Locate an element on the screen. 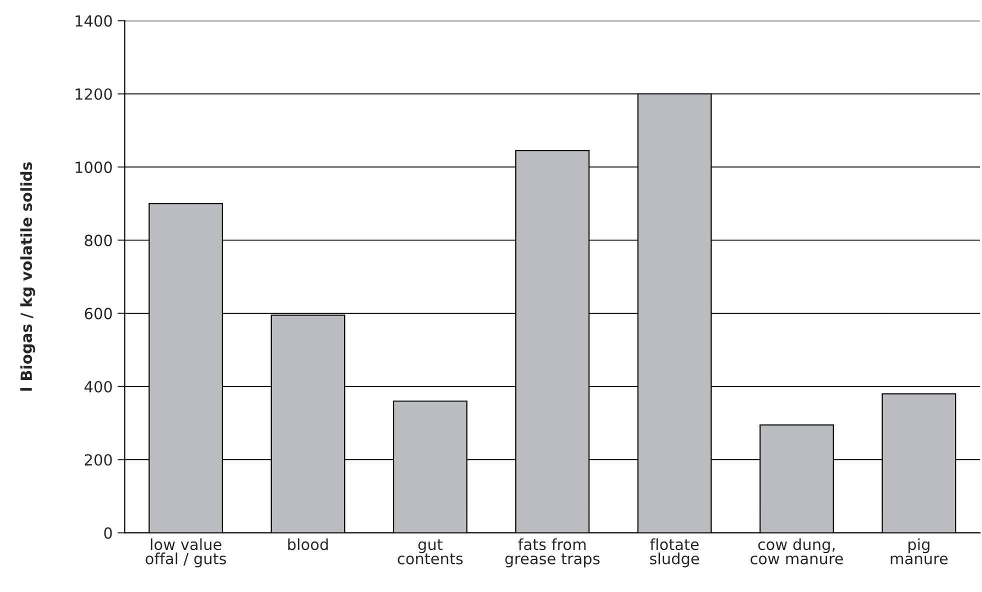  y-tick-label: 600 is located at coordinates (98, 314).